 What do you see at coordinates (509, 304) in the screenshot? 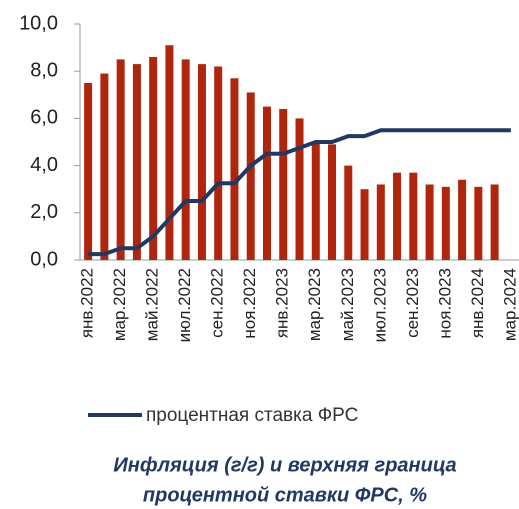
I see `x-tick-label: мар.2024` at bounding box center [509, 304].